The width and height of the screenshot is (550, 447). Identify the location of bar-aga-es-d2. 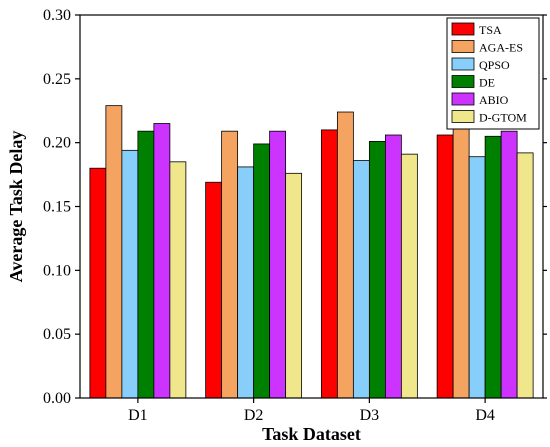
(230, 264).